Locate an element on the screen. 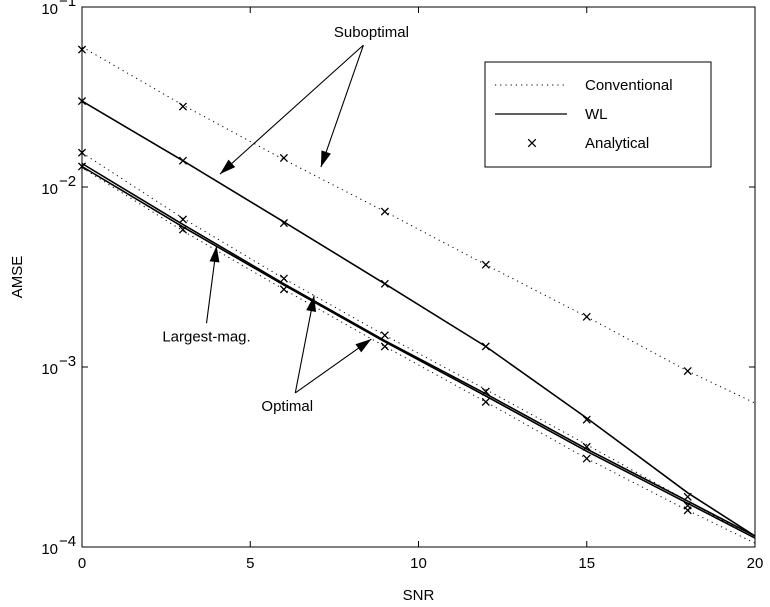  legend-analytical-swatch is located at coordinates (532, 143).